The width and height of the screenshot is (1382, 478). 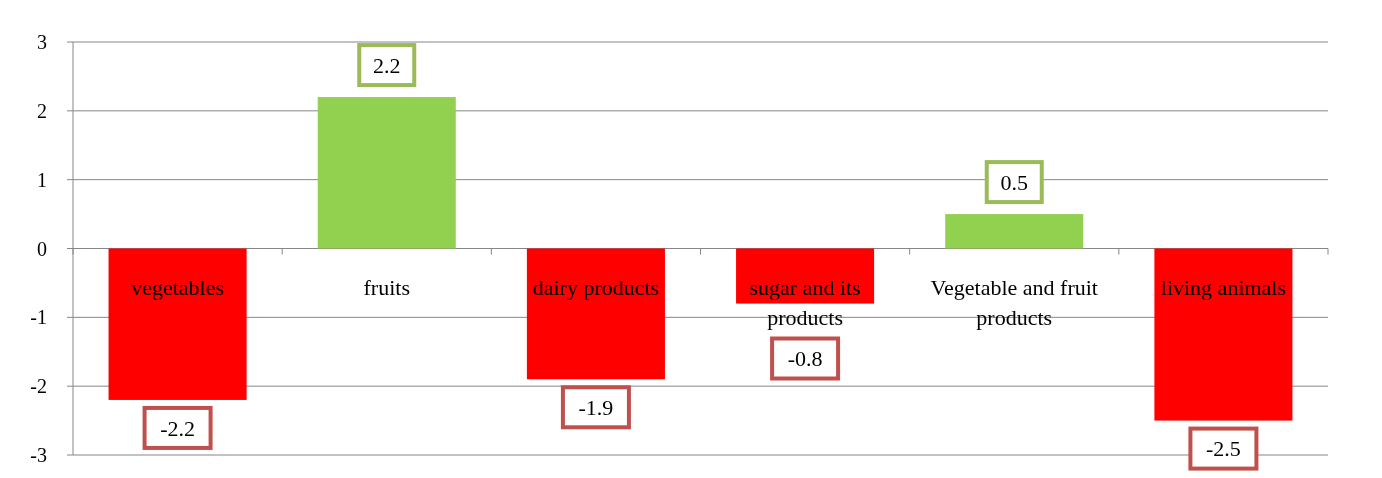 I want to click on y-tick-label: -1, so click(x=38, y=317).